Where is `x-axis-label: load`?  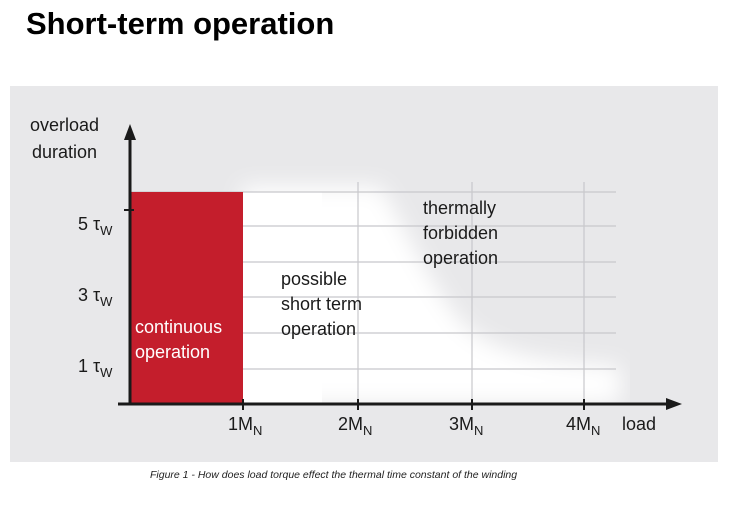
x-axis-label: load is located at coordinates (639, 424).